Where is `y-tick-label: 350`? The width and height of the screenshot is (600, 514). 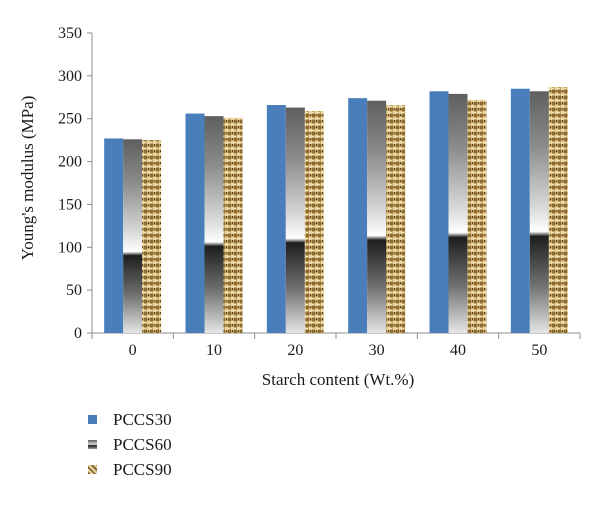 y-tick-label: 350 is located at coordinates (70, 33).